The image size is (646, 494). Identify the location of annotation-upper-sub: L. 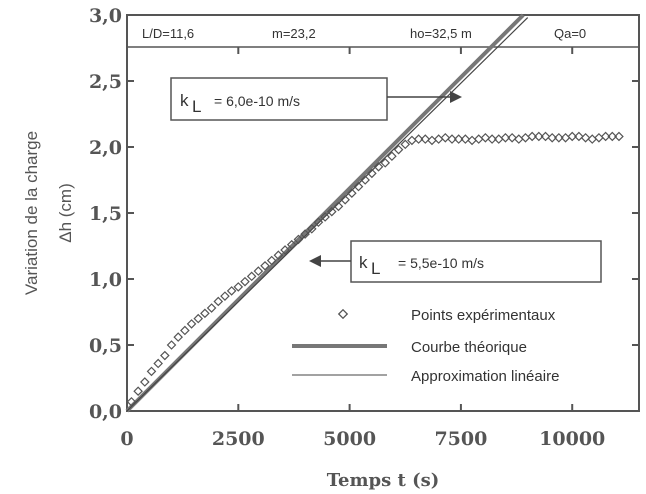
(196, 106).